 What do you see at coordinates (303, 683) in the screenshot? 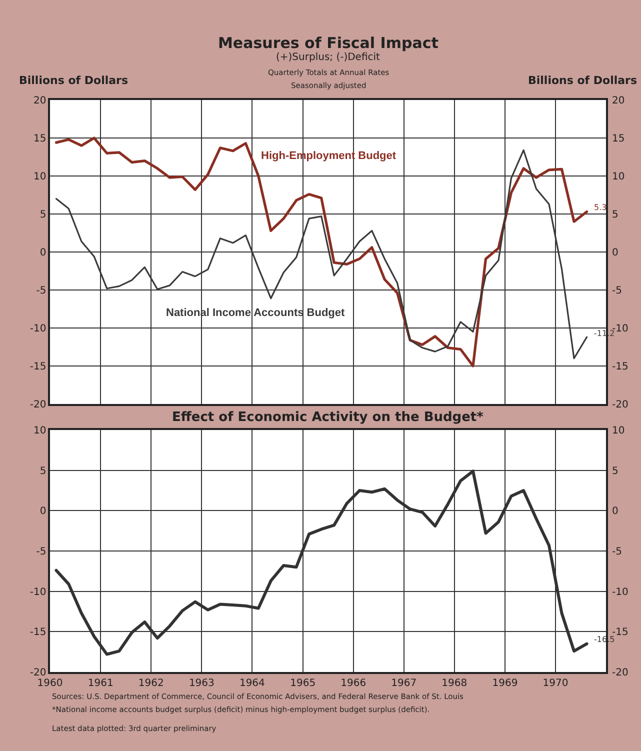
I see `x-tick-label: 1965` at bounding box center [303, 683].